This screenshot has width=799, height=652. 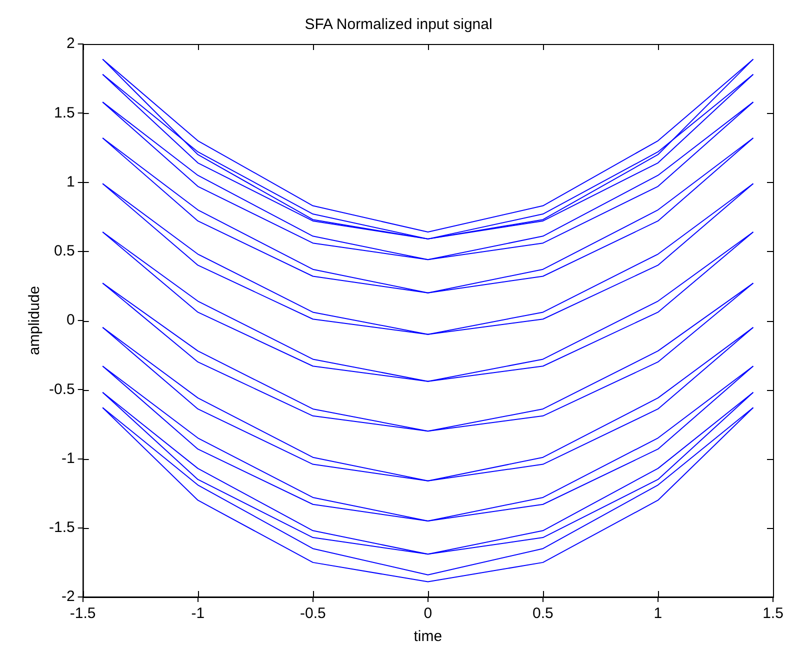 I want to click on x-tick-label: 1.5, so click(x=773, y=613).